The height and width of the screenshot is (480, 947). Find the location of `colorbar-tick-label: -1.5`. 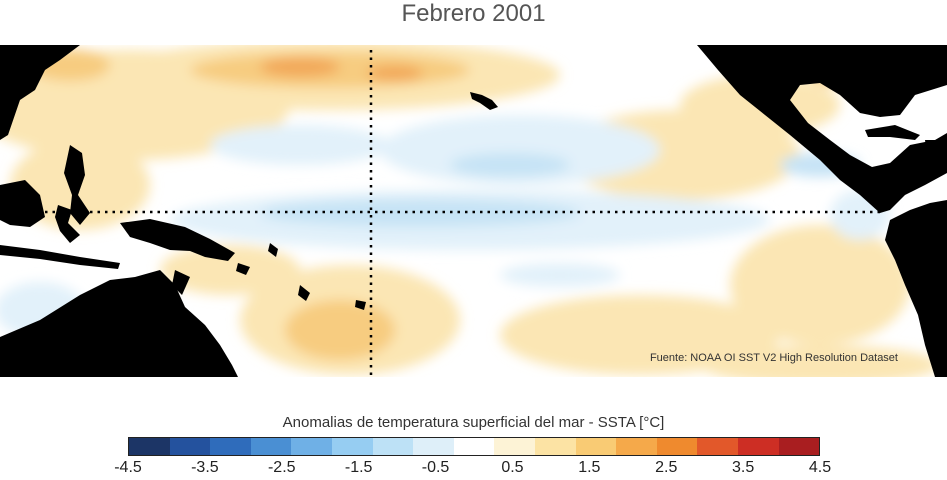

colorbar-tick-label: -1.5 is located at coordinates (358, 467).